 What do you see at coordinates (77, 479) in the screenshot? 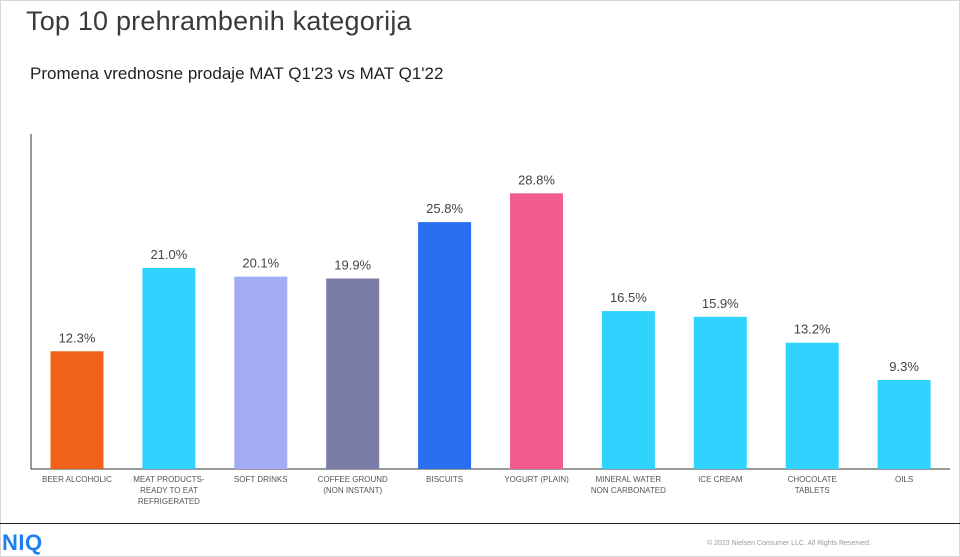
I see `category-tick-label: BEER ALCOHOLIC` at bounding box center [77, 479].